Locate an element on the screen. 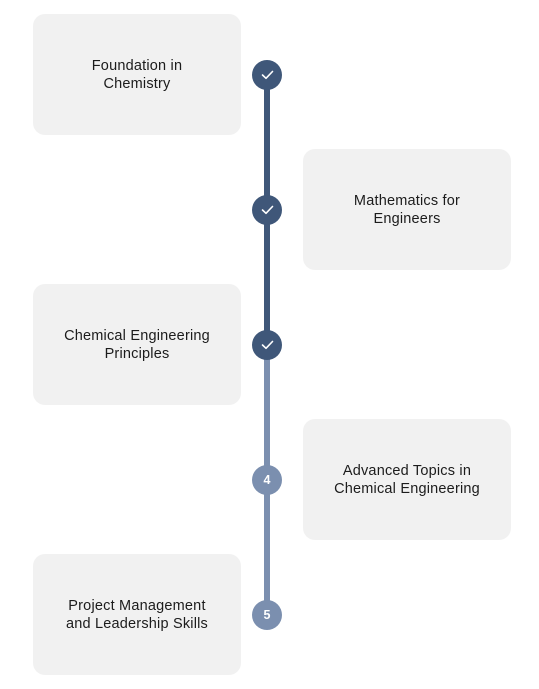  step-label: Advanced Topics in Chemical Engineering is located at coordinates (407, 479).